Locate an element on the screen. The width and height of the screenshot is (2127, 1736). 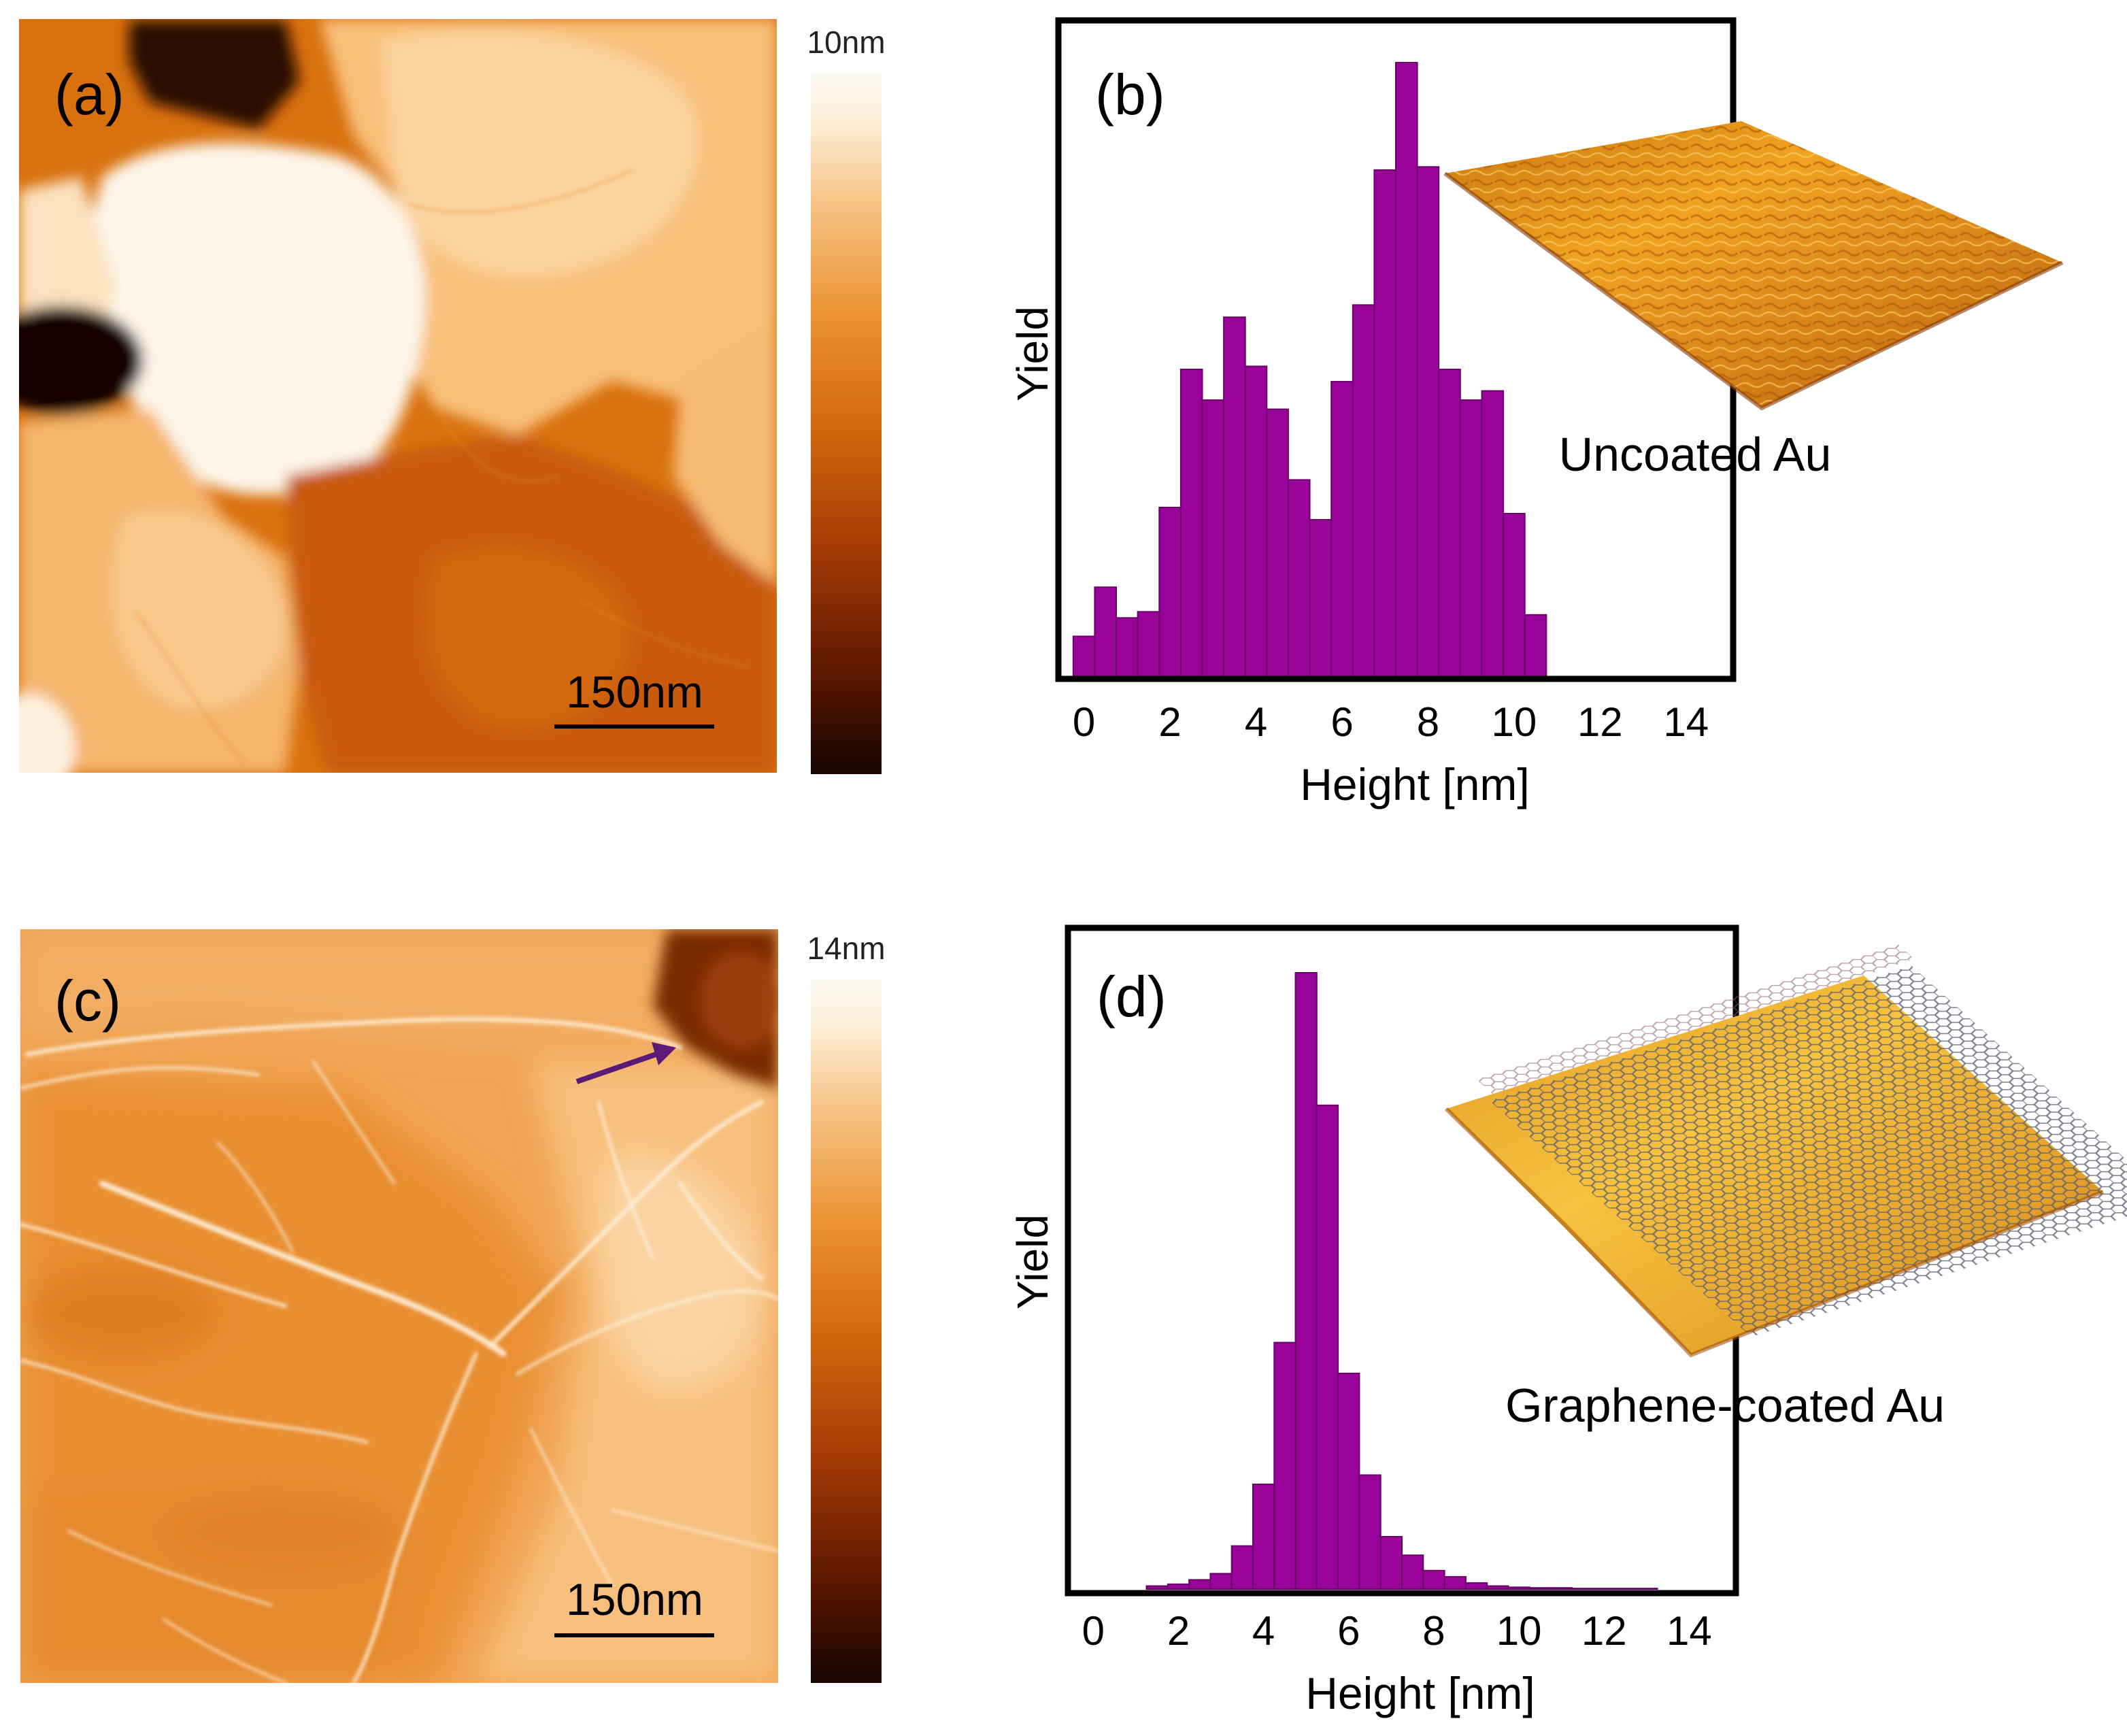
x-axis-label-d: Height [nm] is located at coordinates (1420, 1693).